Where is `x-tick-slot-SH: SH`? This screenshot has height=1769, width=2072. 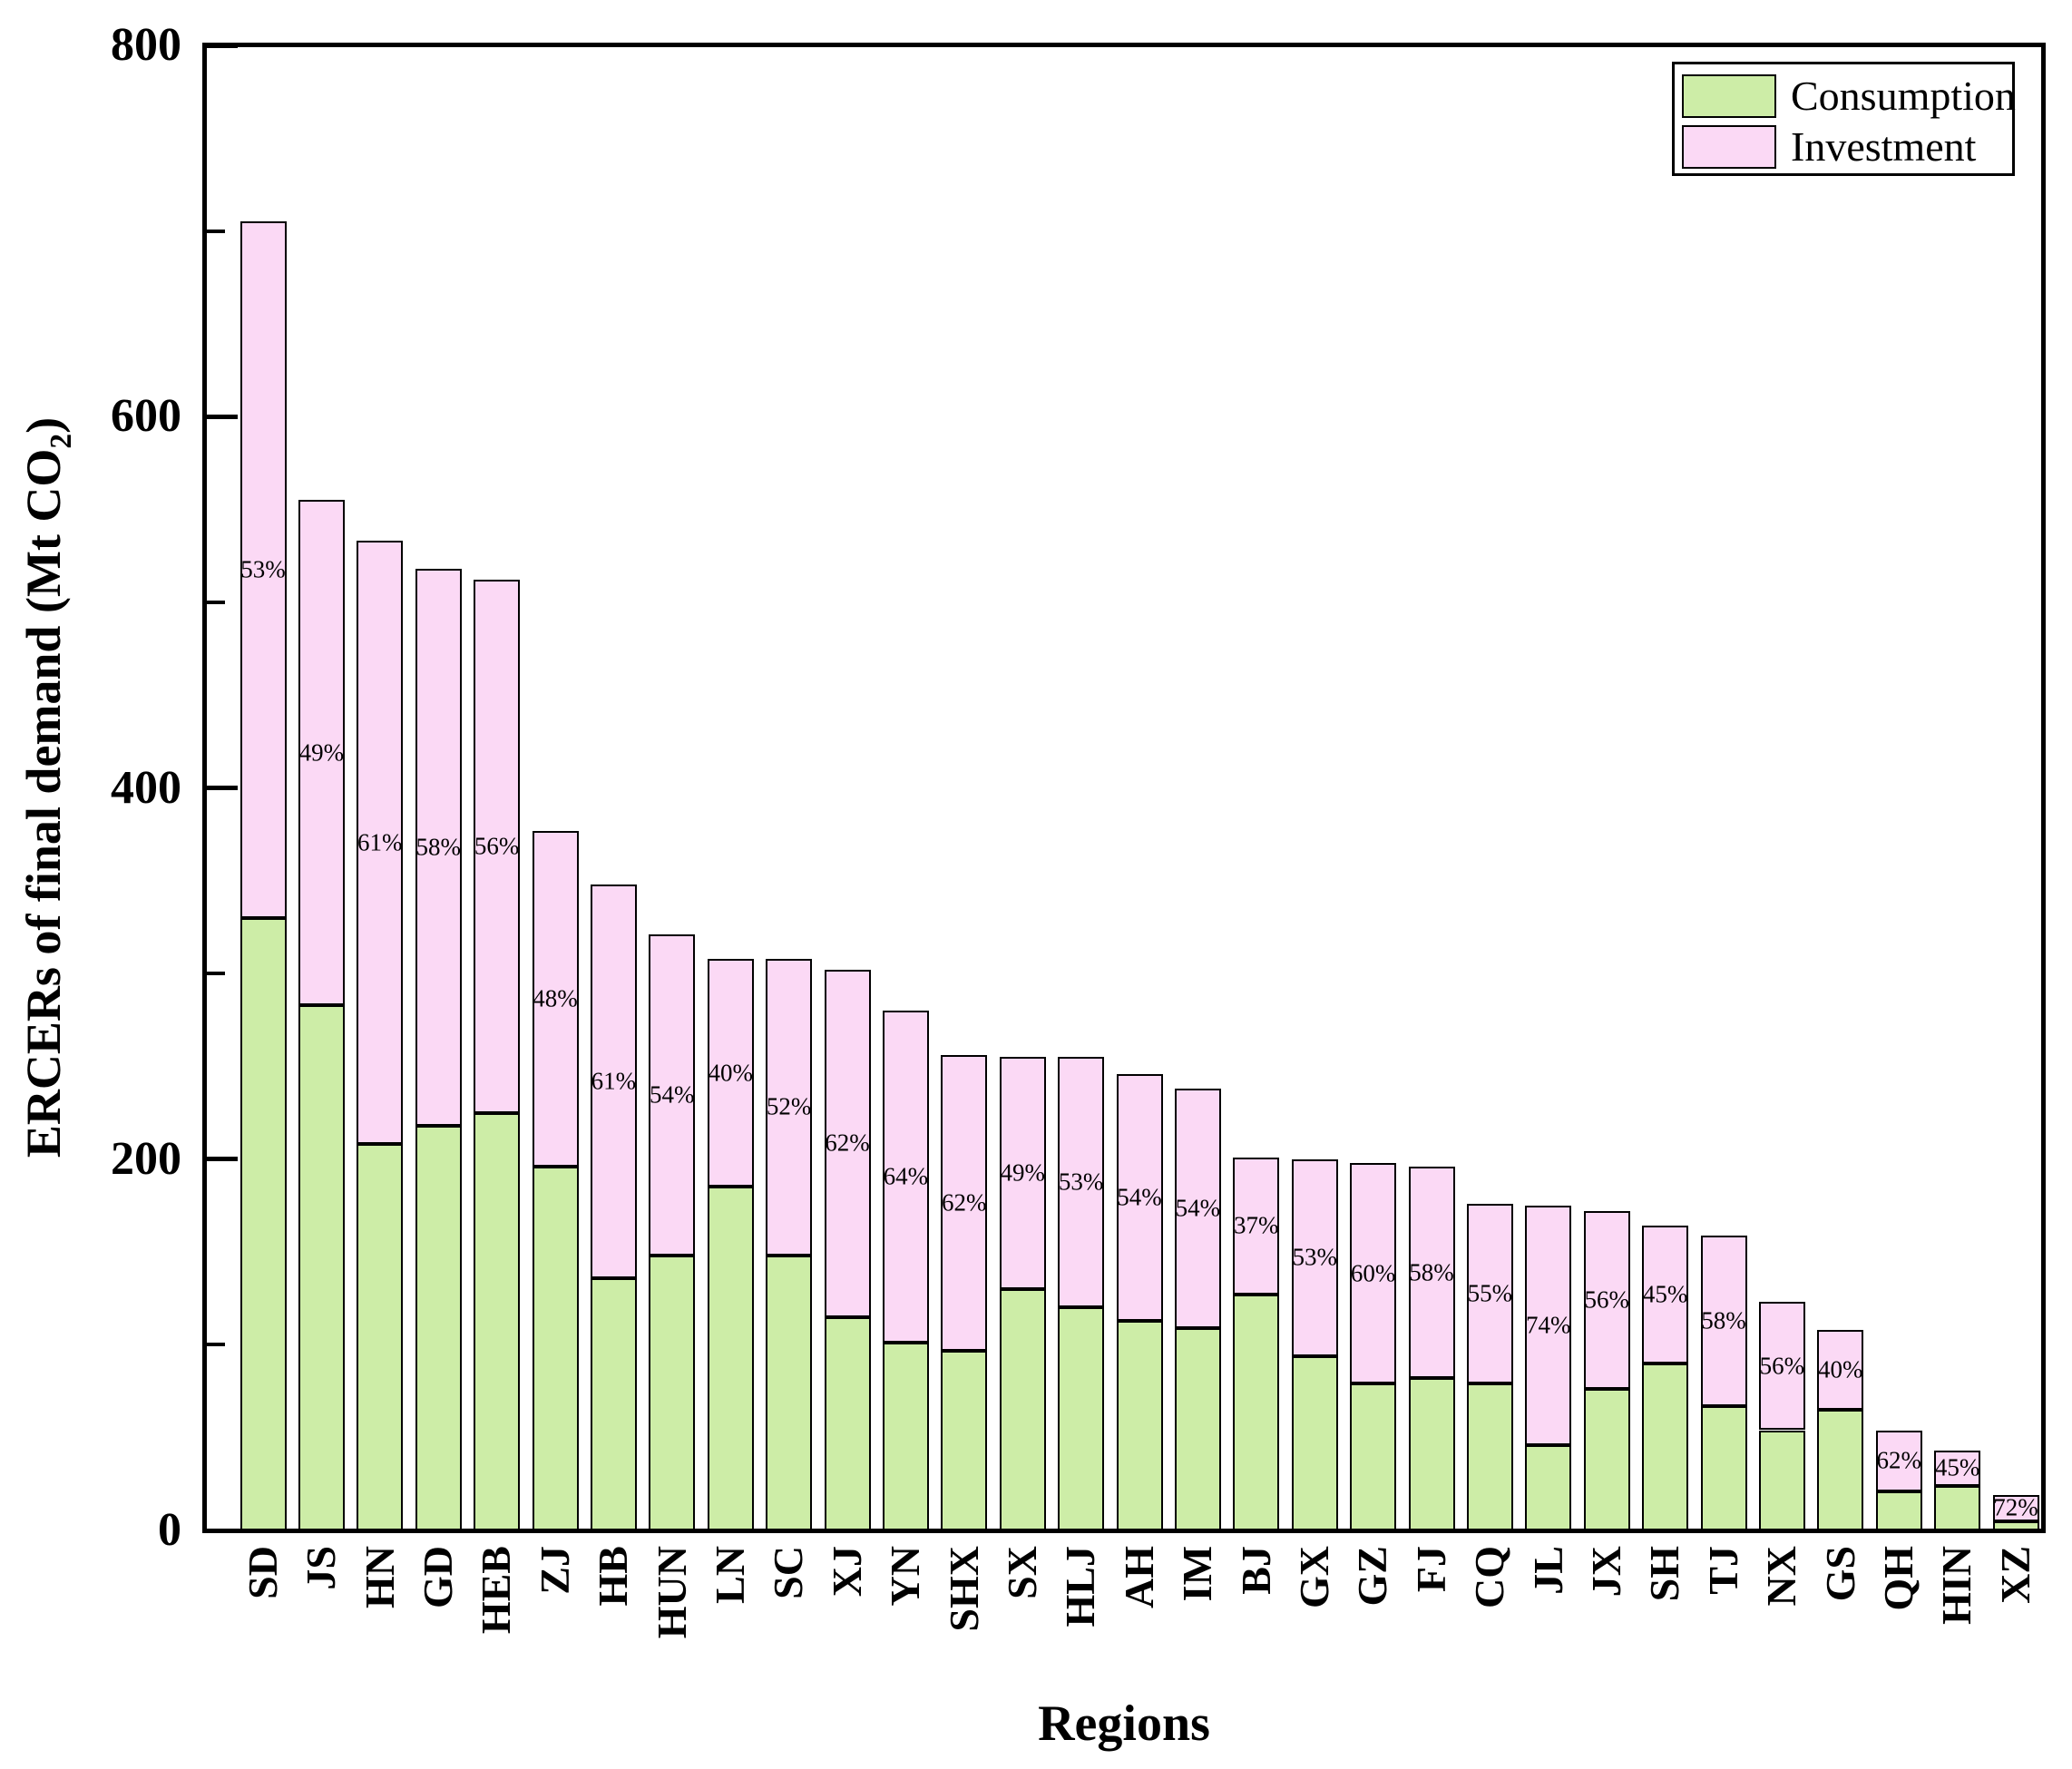 x-tick-slot-SH: SH is located at coordinates (1665, 1625).